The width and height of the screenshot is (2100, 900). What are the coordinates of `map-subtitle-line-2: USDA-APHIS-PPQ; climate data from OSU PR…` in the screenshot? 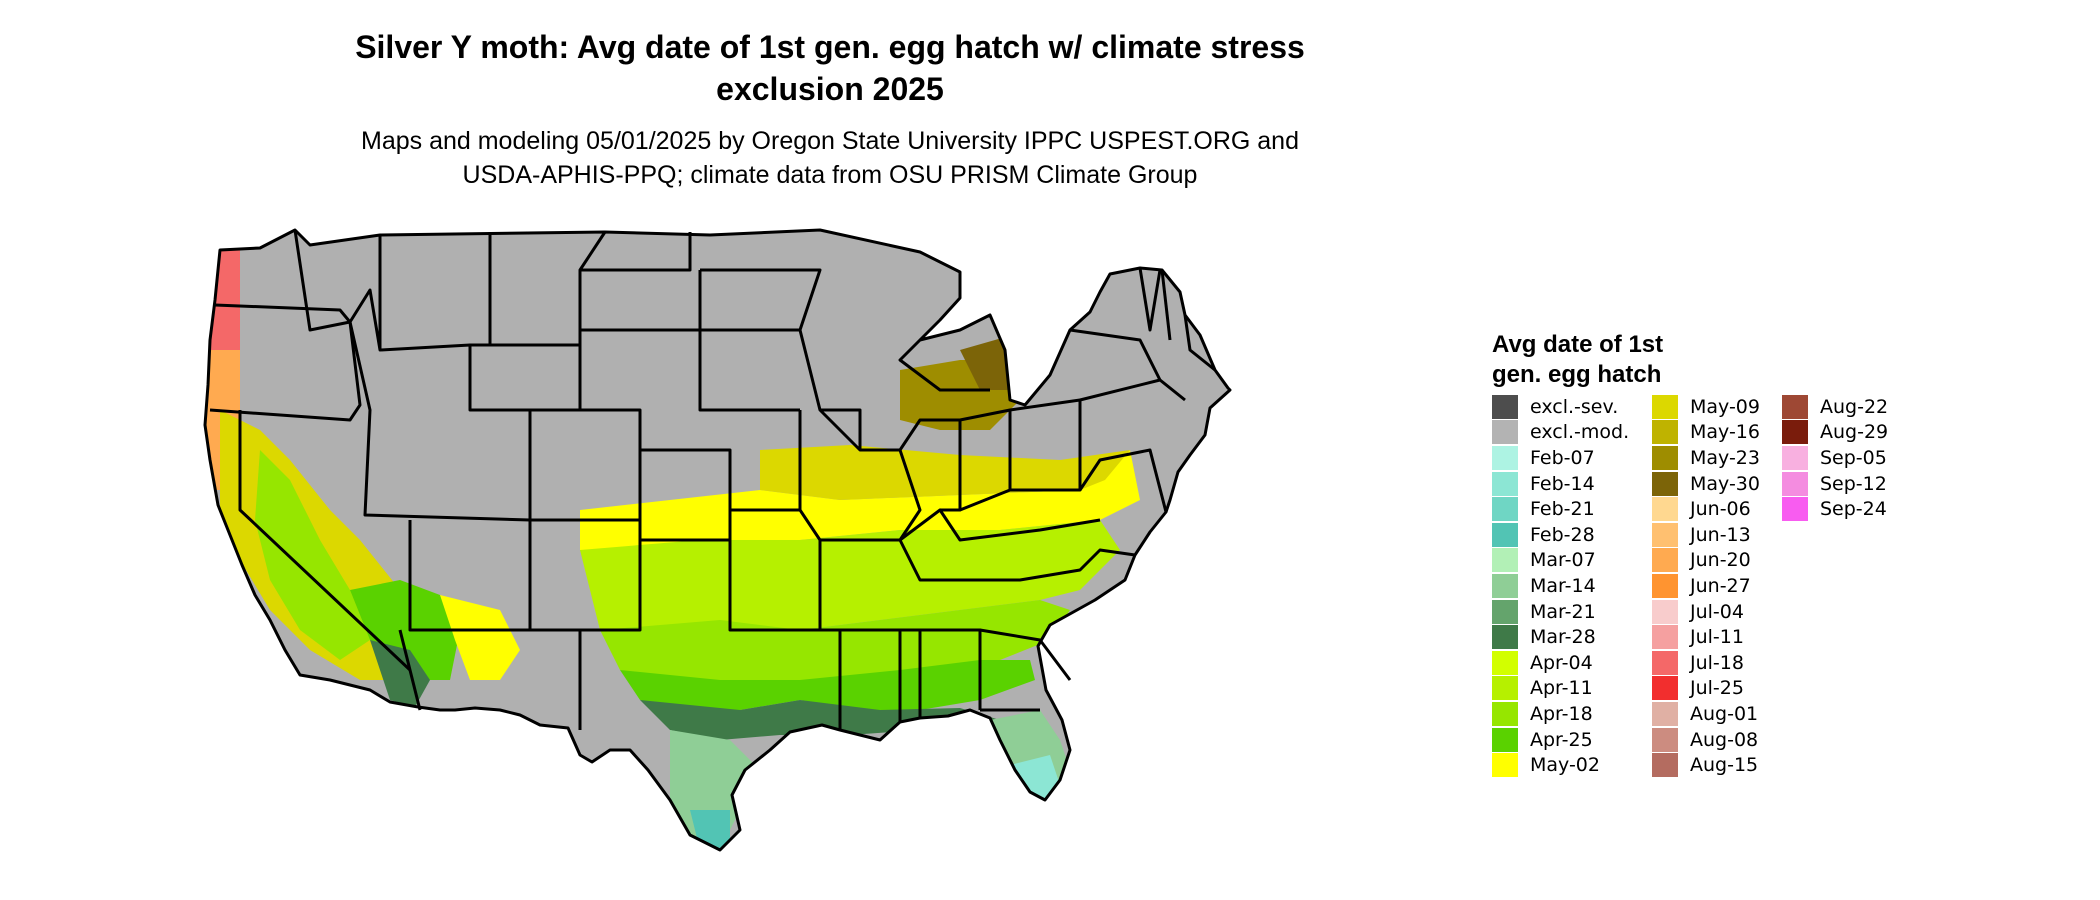 It's located at (830, 175).